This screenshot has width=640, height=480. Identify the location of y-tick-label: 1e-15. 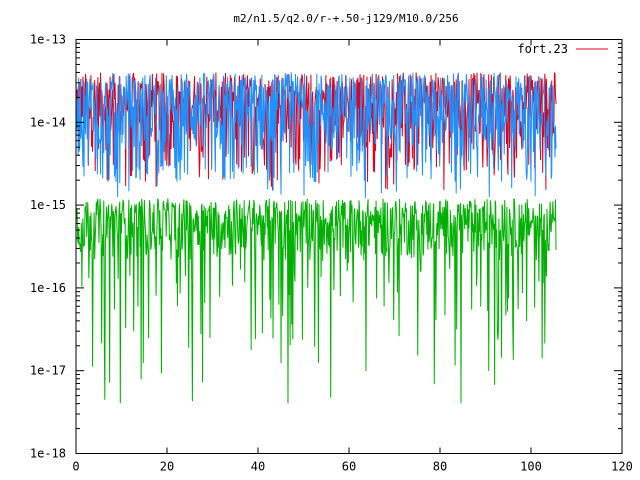
(48, 205).